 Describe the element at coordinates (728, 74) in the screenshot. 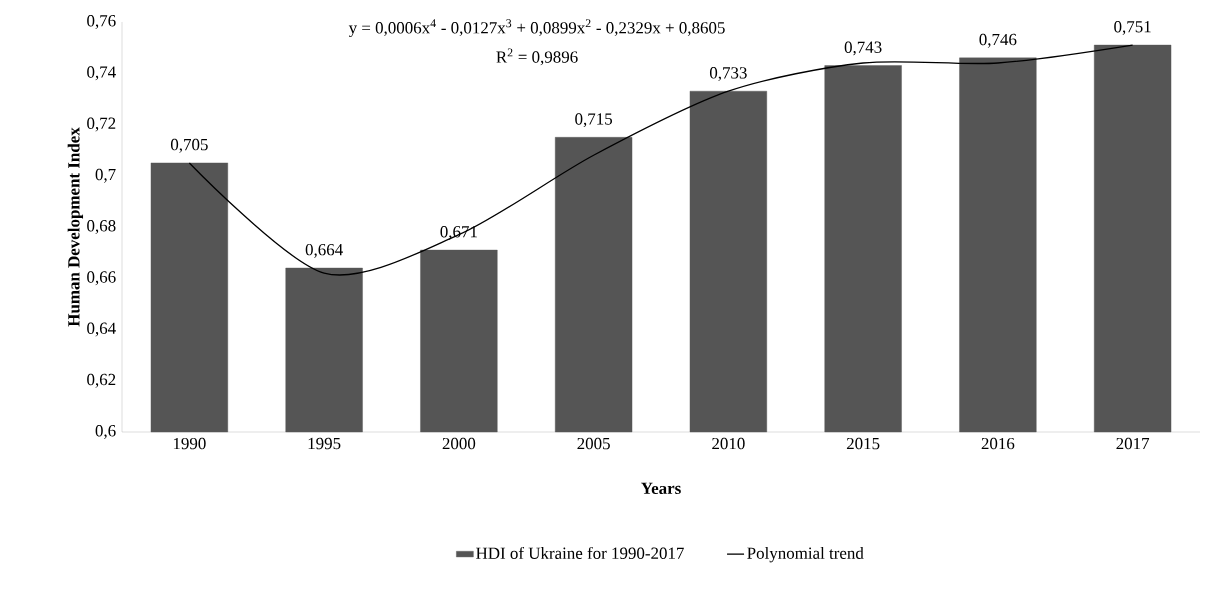

I see `data-label: 0,733` at that location.